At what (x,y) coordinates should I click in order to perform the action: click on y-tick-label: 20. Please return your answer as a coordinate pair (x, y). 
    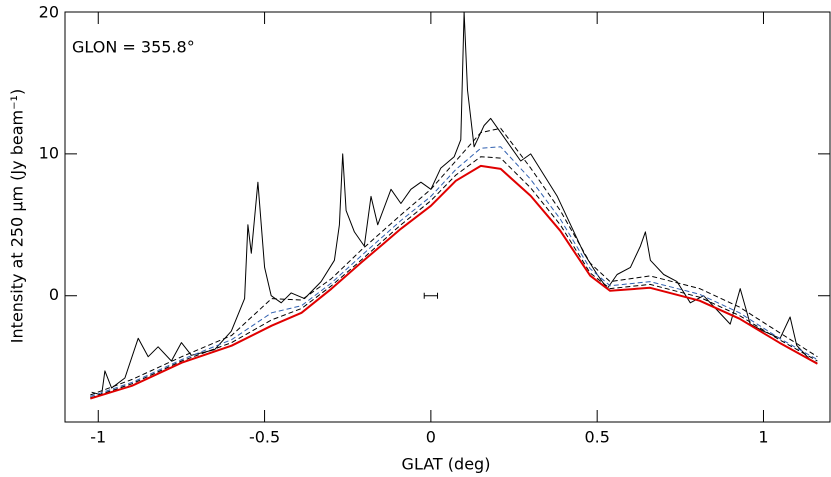
    Looking at the image, I should click on (49, 12).